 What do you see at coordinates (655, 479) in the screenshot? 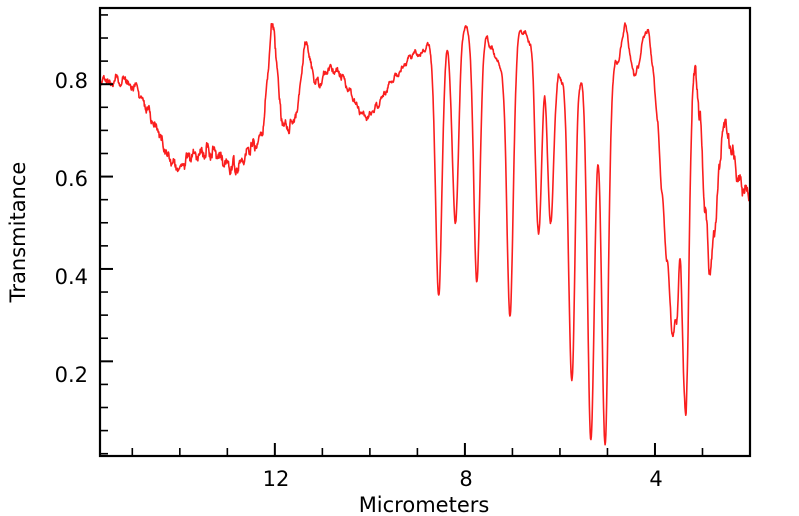
I see `x-tick-label-2: 4` at bounding box center [655, 479].